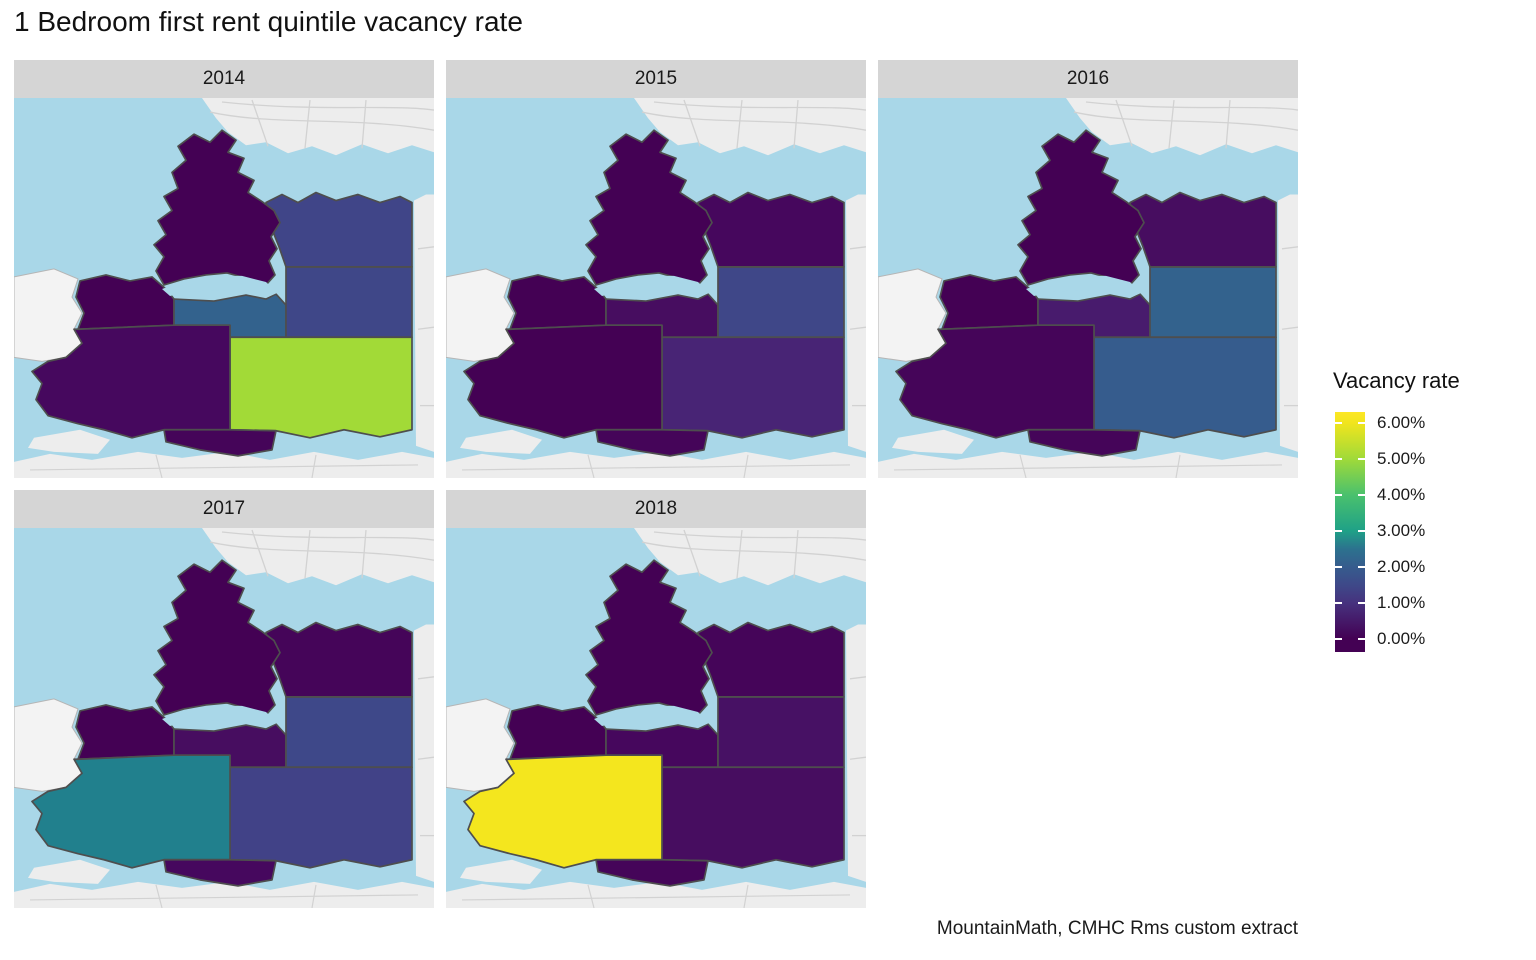 This screenshot has height=960, width=1536. Describe the element at coordinates (781, 732) in the screenshot. I see `zone-east-renfrew: east-renfrew: 0.6%` at that location.